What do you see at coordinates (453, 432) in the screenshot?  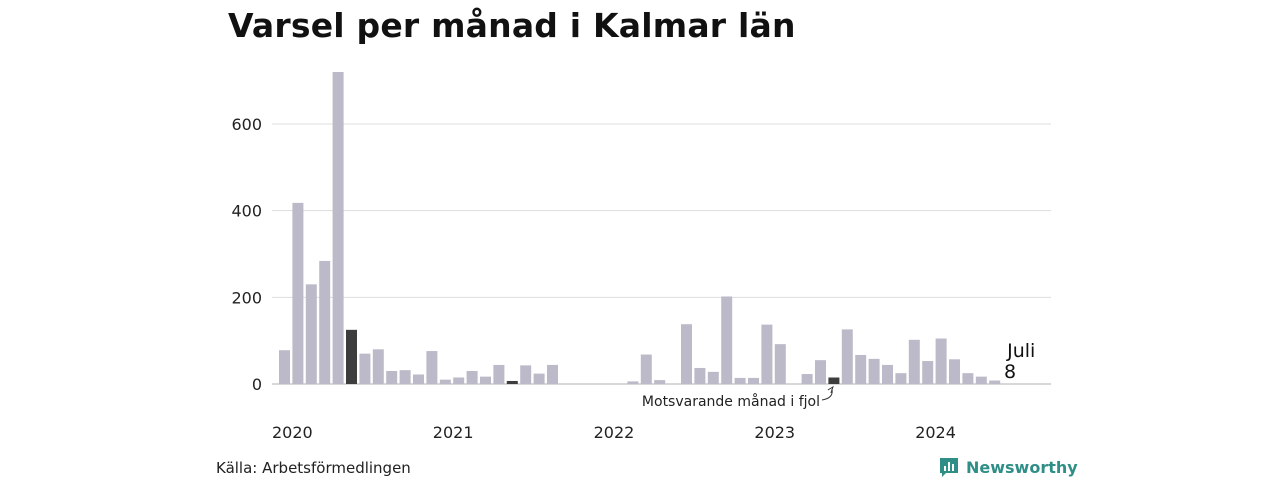 I see `x-tick-label: 2021` at bounding box center [453, 432].